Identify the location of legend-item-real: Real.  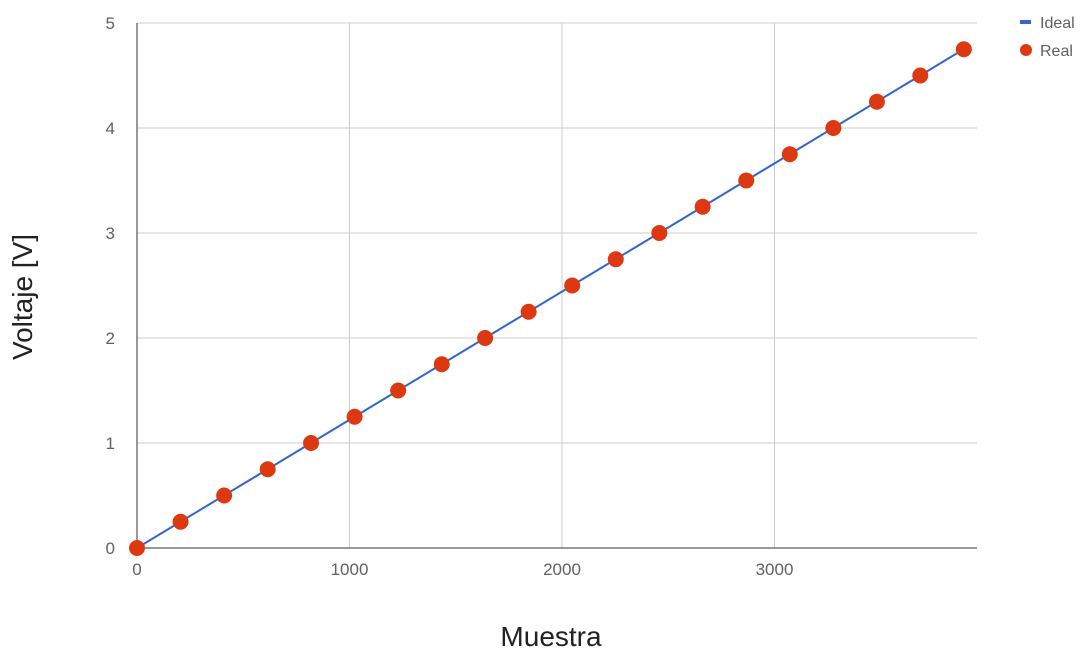
(1046, 51).